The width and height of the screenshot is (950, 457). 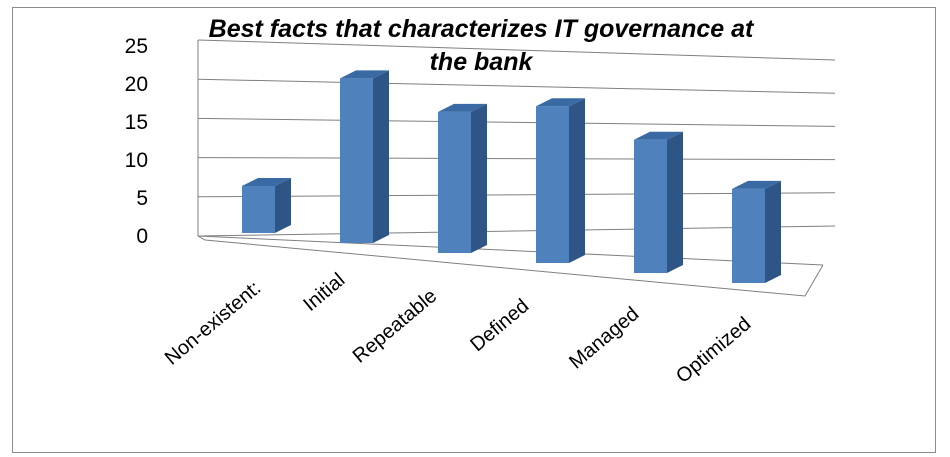 I want to click on x-tick-label: Optimized, so click(x=713, y=350).